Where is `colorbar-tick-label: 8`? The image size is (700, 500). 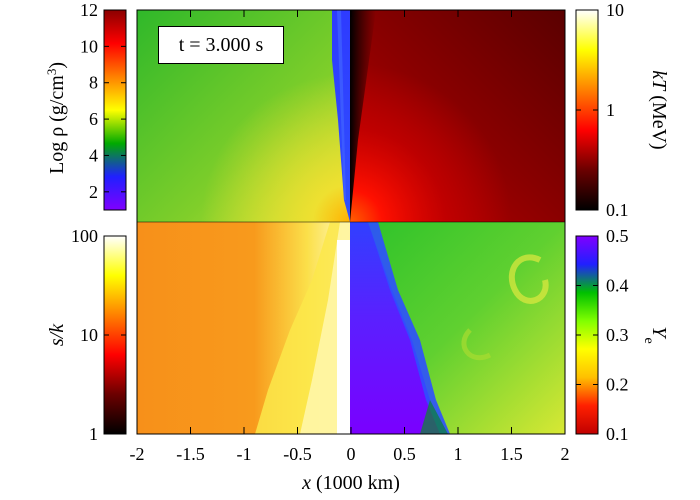
colorbar-tick-label: 8 is located at coordinates (93, 83).